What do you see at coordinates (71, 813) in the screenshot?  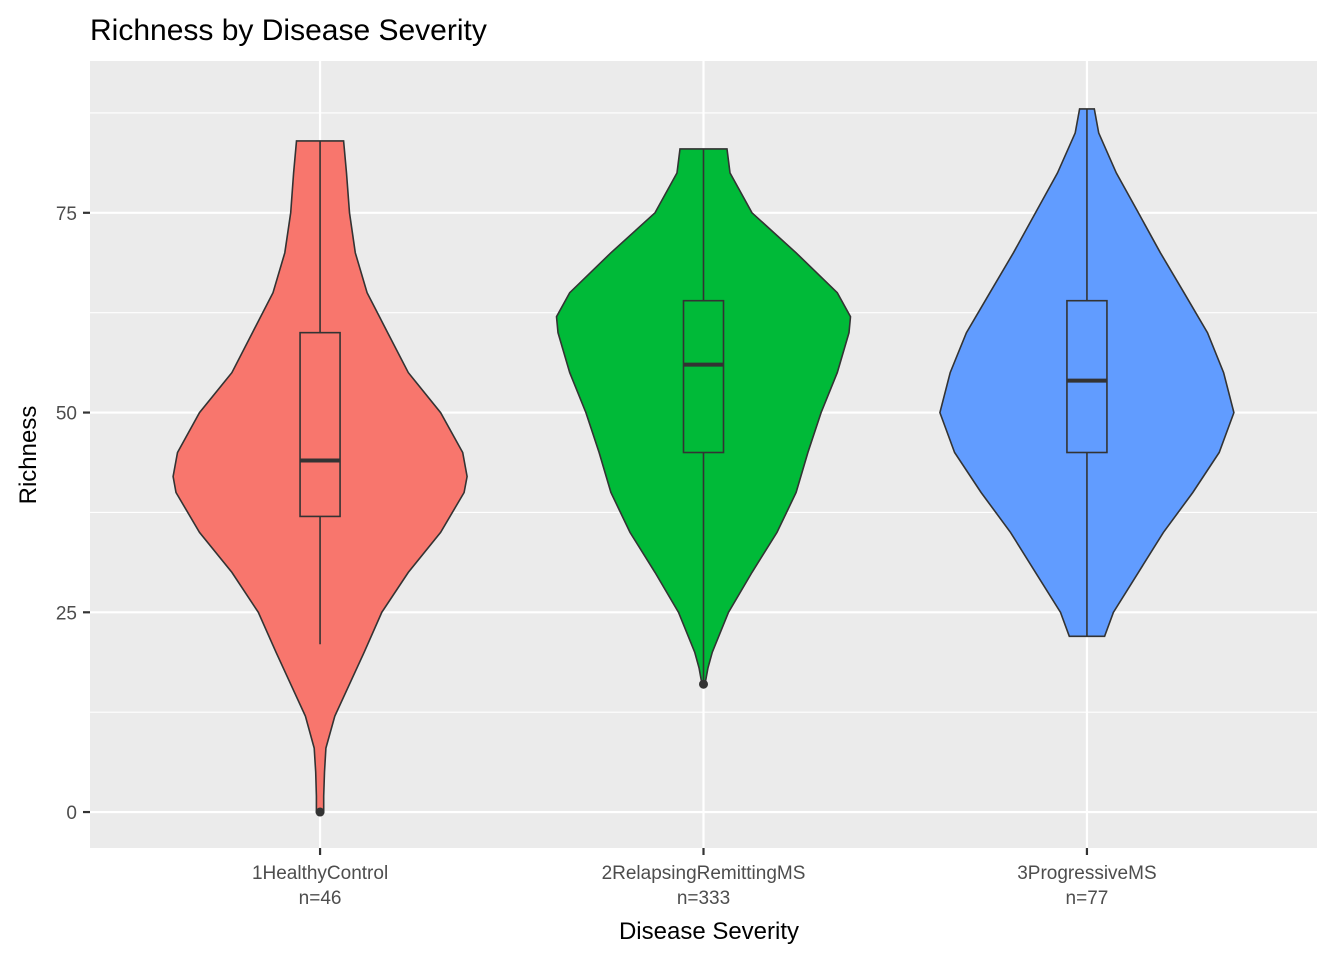 I see `y-tick-label: 0` at bounding box center [71, 813].